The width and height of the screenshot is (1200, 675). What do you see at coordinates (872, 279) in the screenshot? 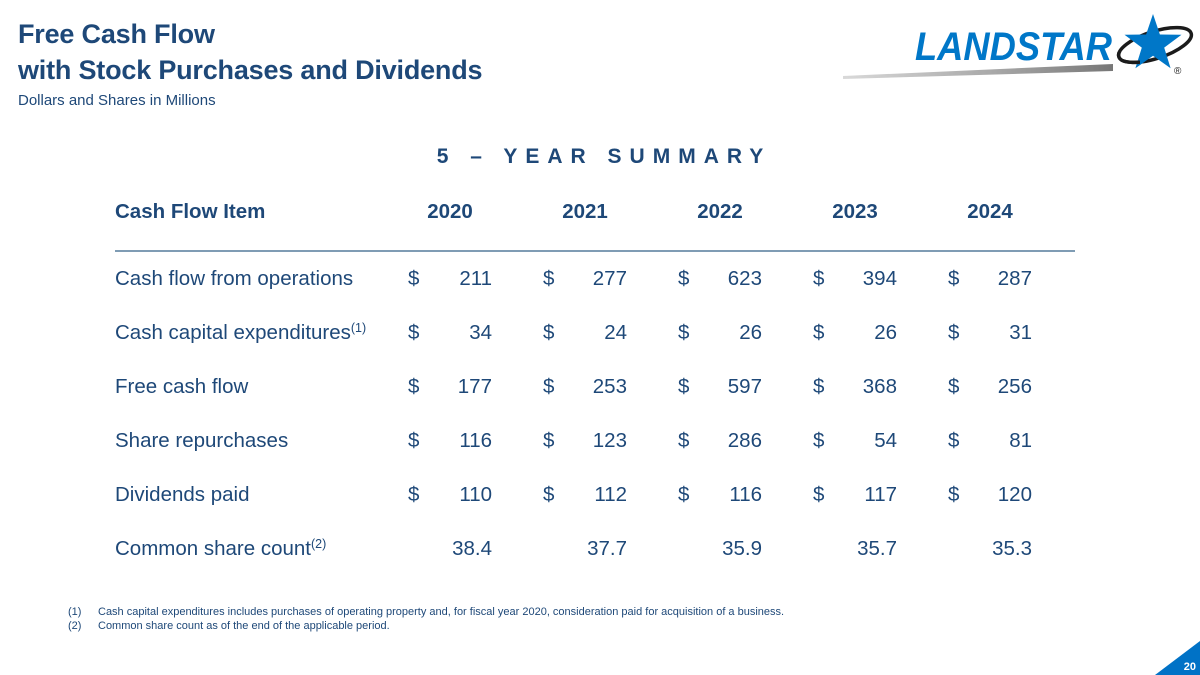
I see `value-cell: $394` at bounding box center [872, 279].